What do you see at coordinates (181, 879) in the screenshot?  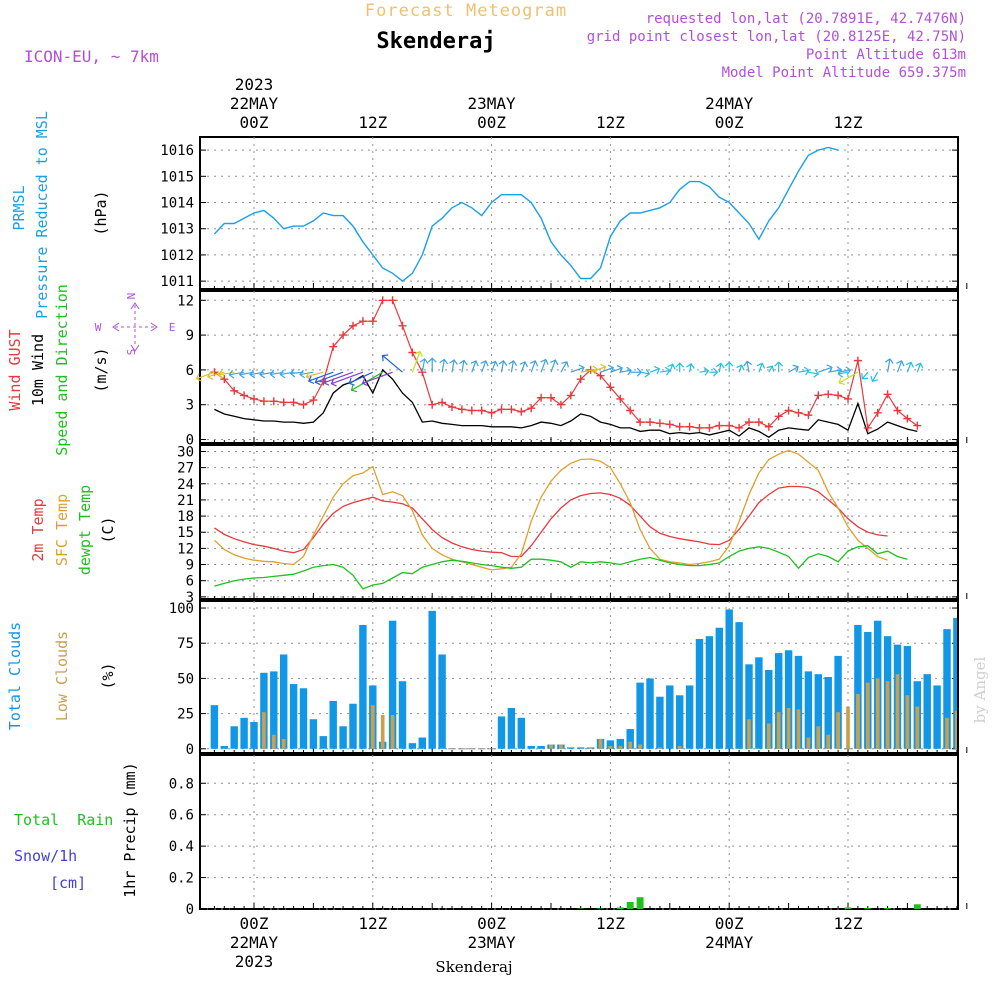 I see `ytick-label: 0.2` at bounding box center [181, 879].